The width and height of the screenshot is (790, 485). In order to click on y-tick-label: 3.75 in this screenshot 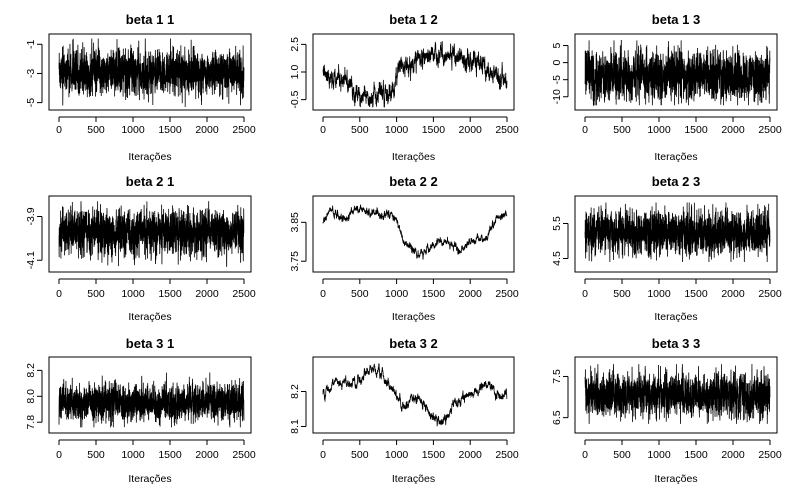, I will do `click(295, 261)`.